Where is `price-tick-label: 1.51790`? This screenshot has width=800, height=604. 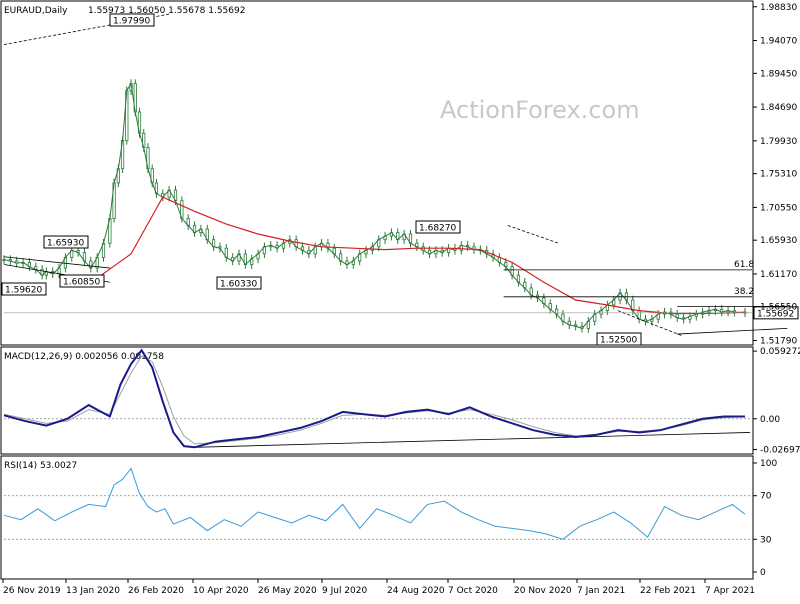
price-tick-label: 1.51790 is located at coordinates (778, 342).